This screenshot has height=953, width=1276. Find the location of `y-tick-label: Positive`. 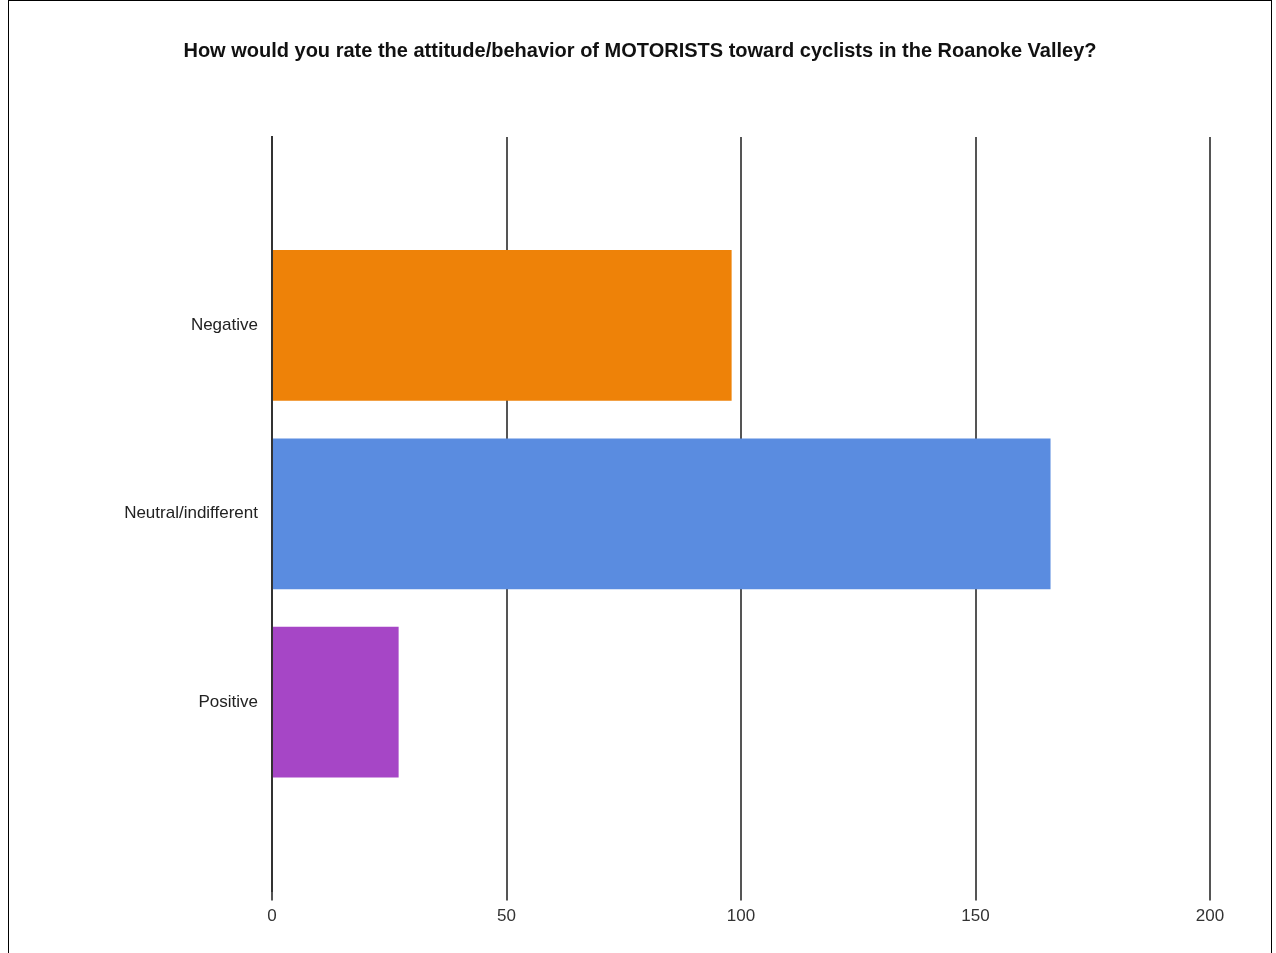

y-tick-label: Positive is located at coordinates (228, 701).